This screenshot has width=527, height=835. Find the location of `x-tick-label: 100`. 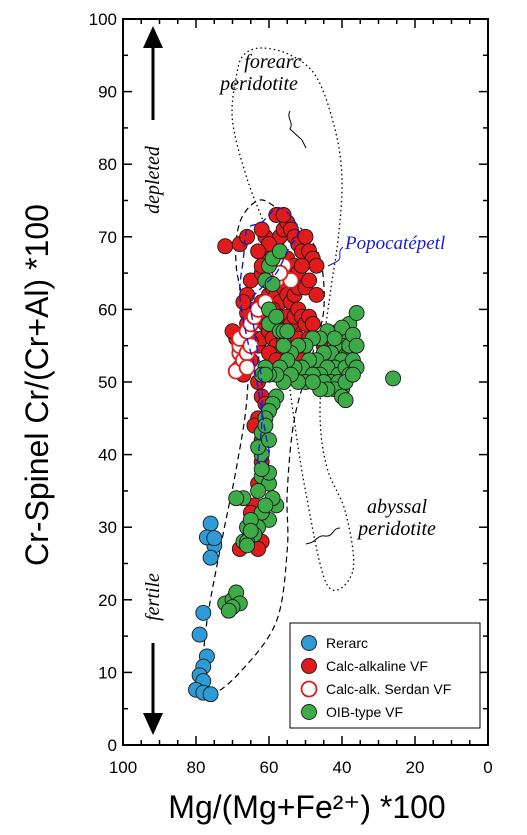

x-tick-label: 100 is located at coordinates (123, 767).